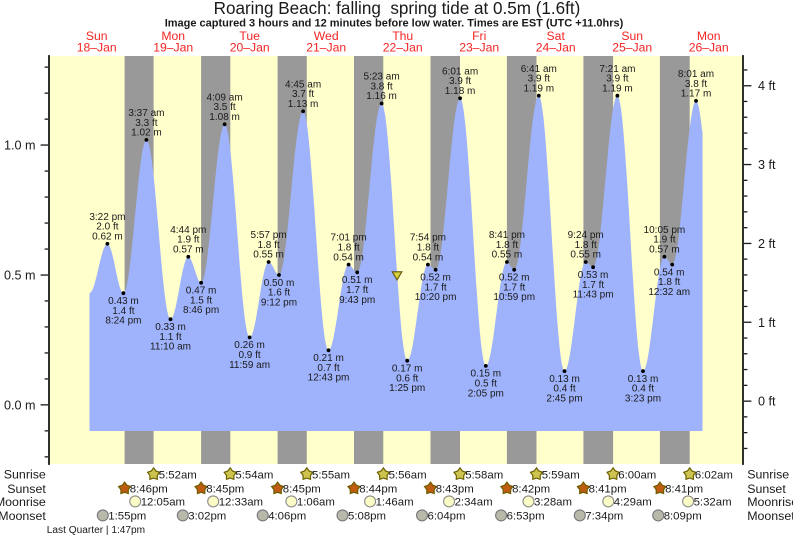 This screenshot has width=793, height=538. What do you see at coordinates (25, 475) in the screenshot?
I see `svg-text: Sunrise` at bounding box center [25, 475].